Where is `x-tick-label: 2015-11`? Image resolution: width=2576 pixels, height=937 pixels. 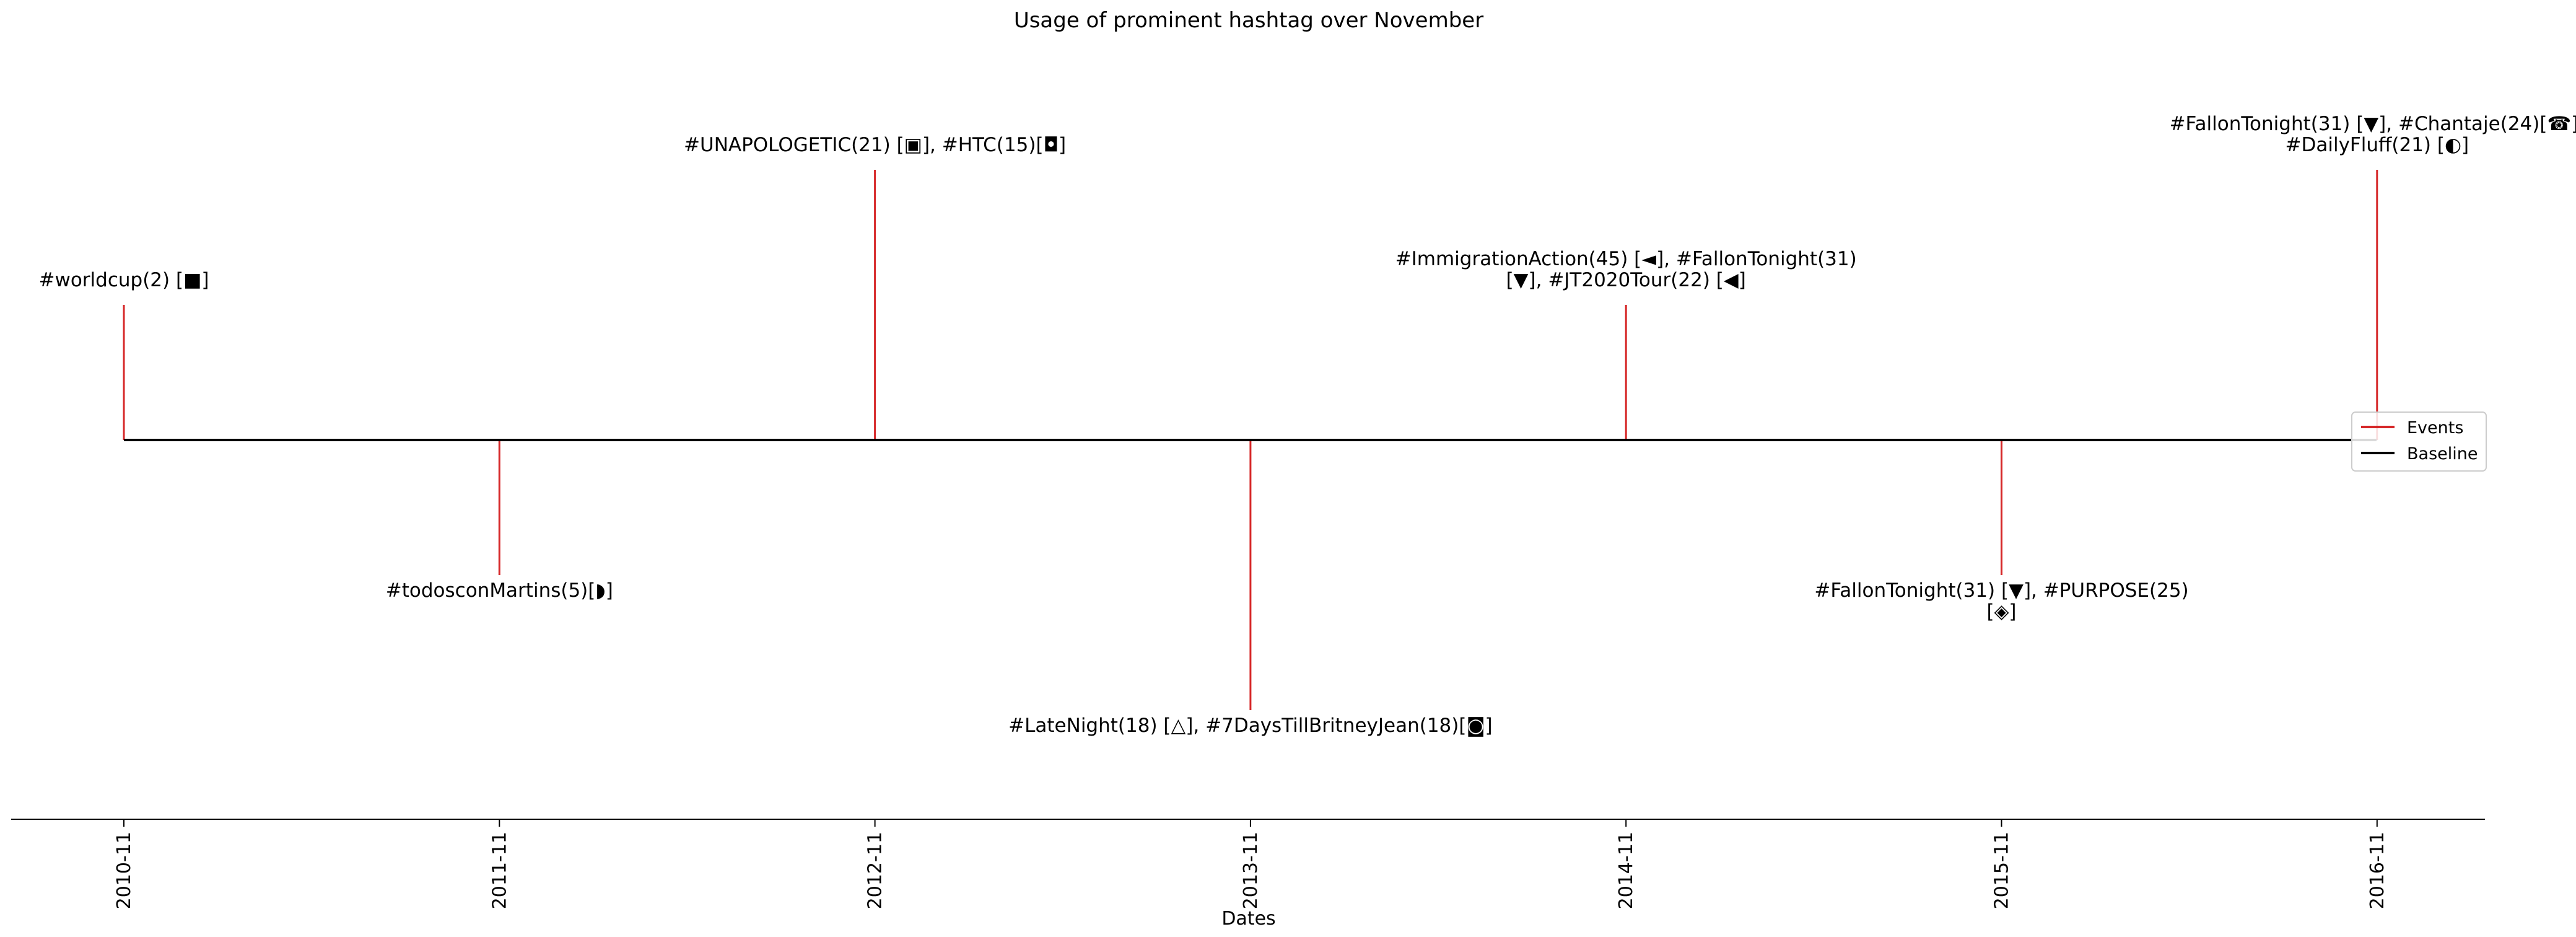 x-tick-label: 2015-11 is located at coordinates (2002, 870).